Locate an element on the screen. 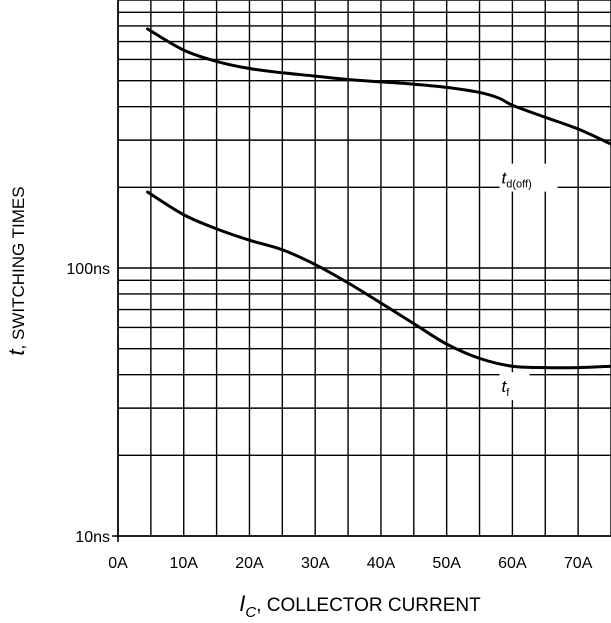 Image resolution: width=611 pixels, height=623 pixels. x-tick-label: 40A is located at coordinates (381, 563).